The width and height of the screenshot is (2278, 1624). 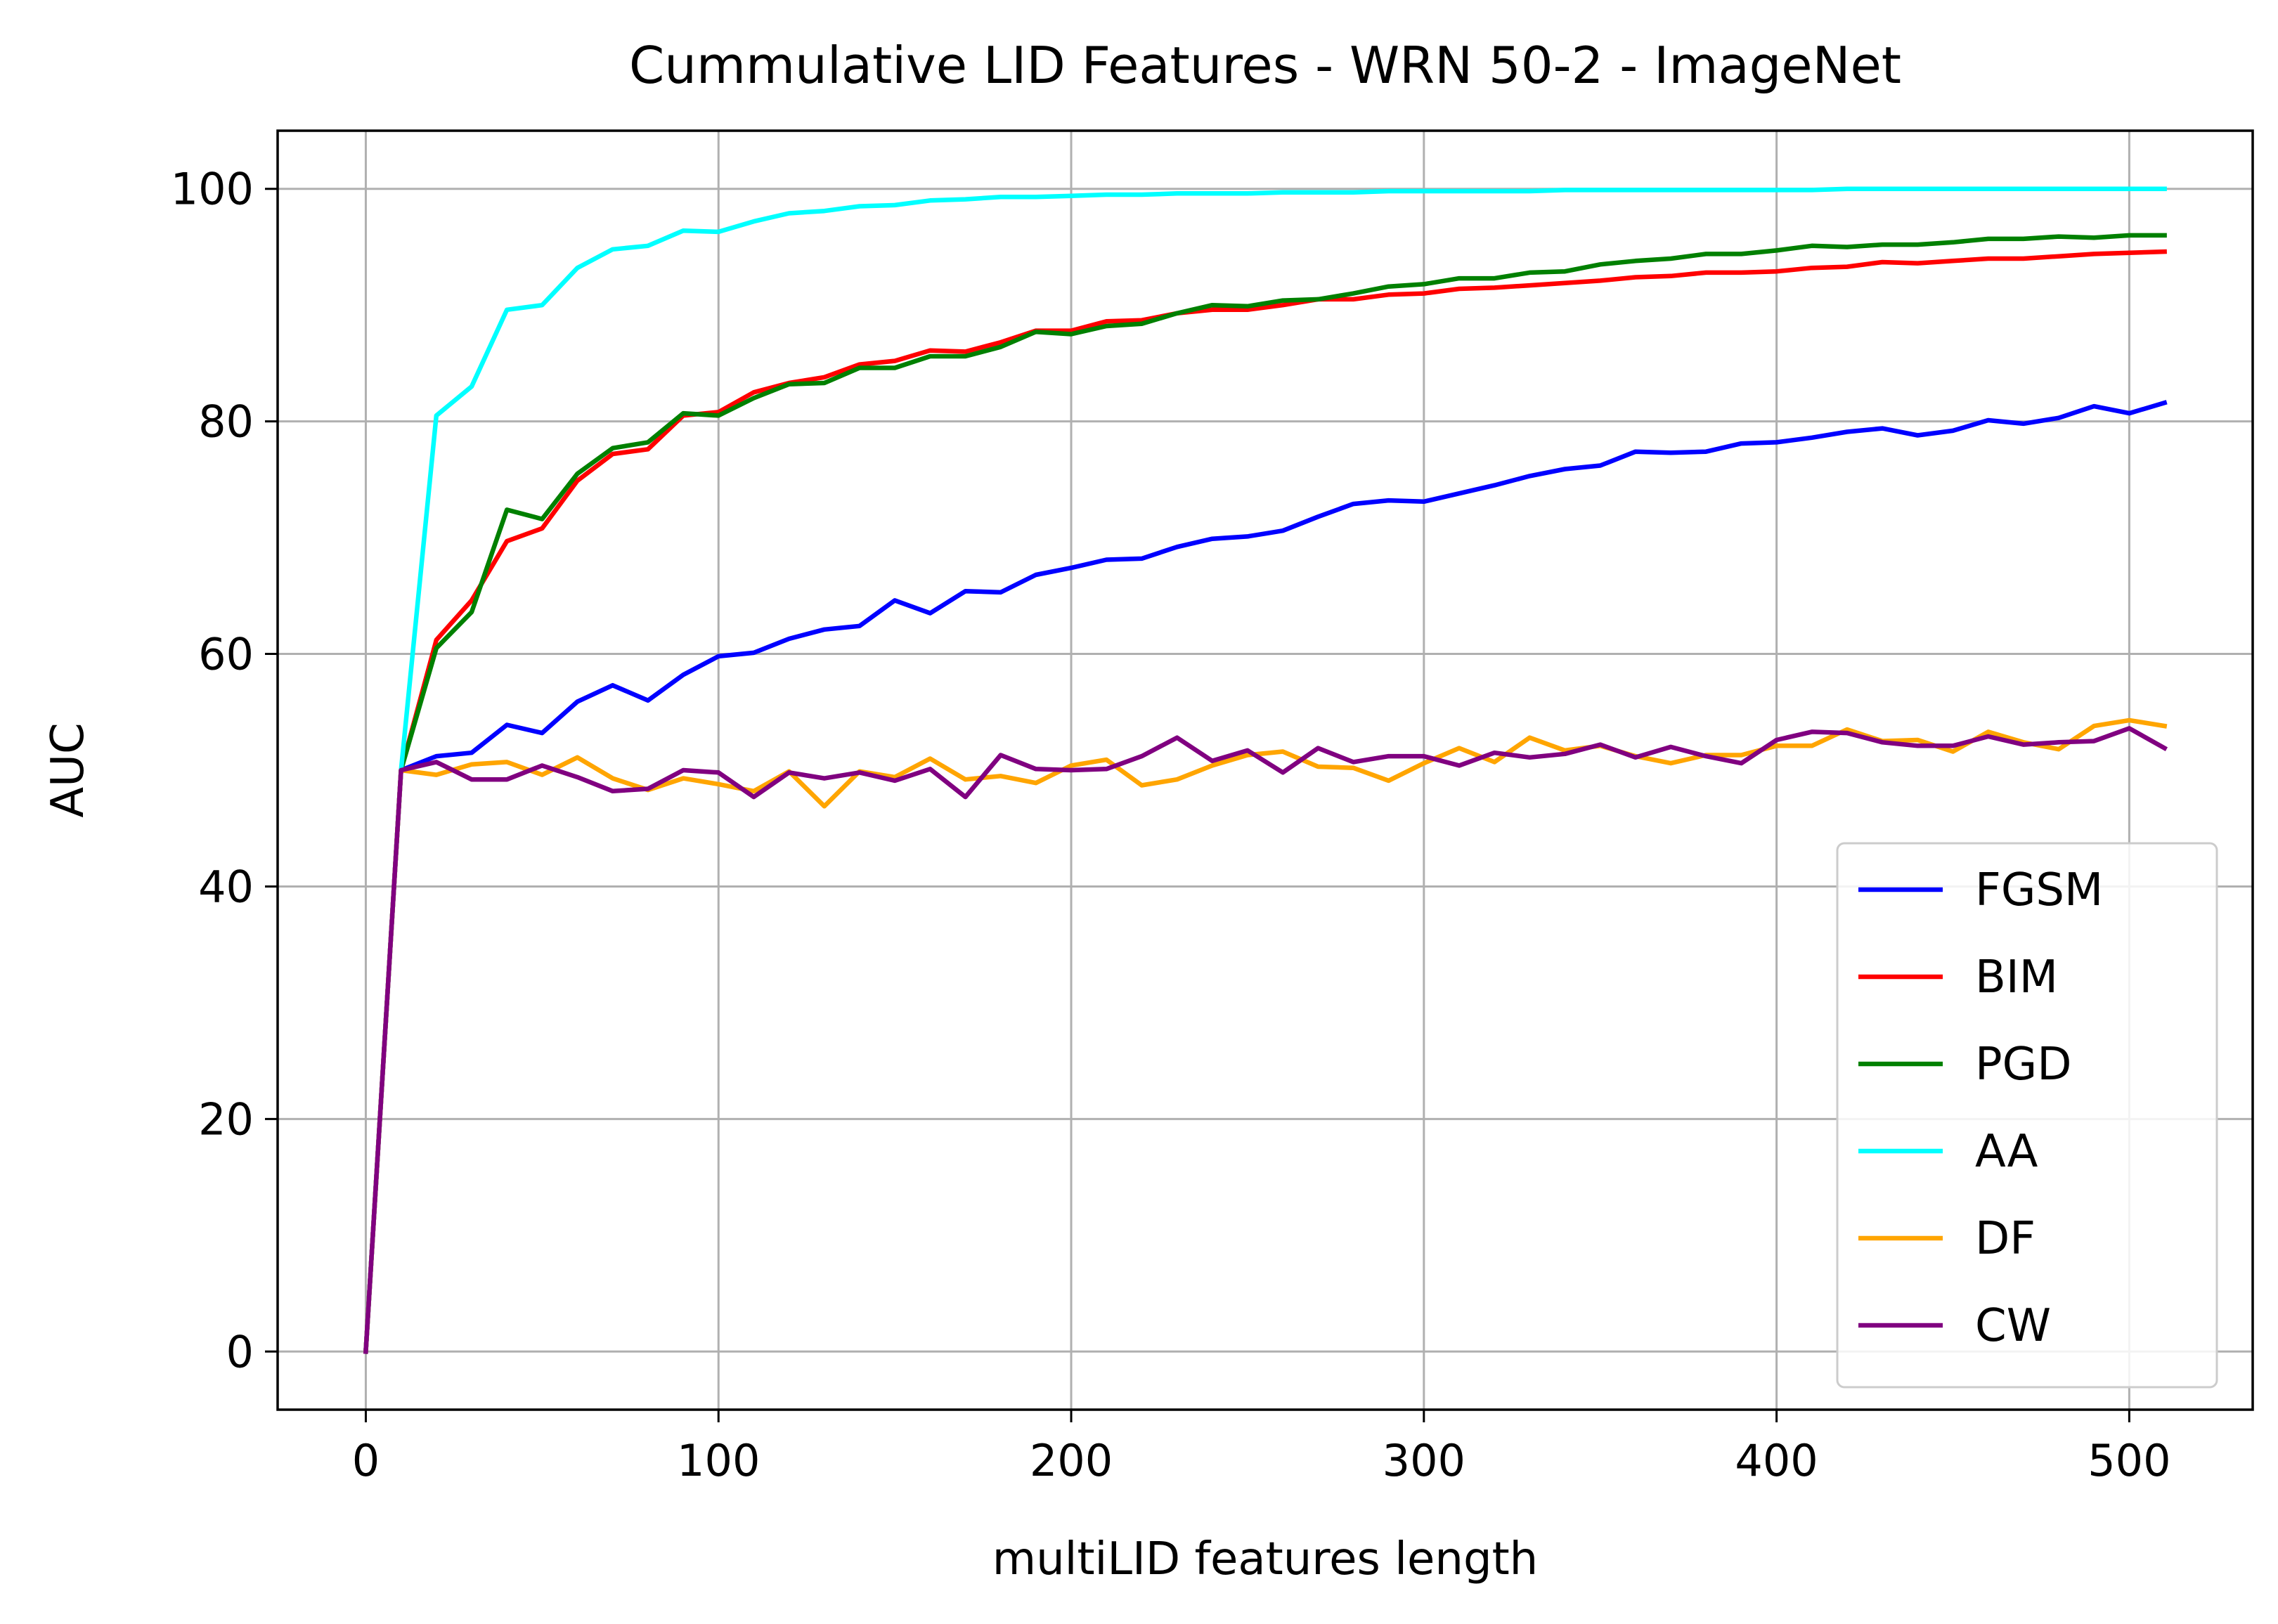 I want to click on legend-label: AA, so click(x=2006, y=1152).